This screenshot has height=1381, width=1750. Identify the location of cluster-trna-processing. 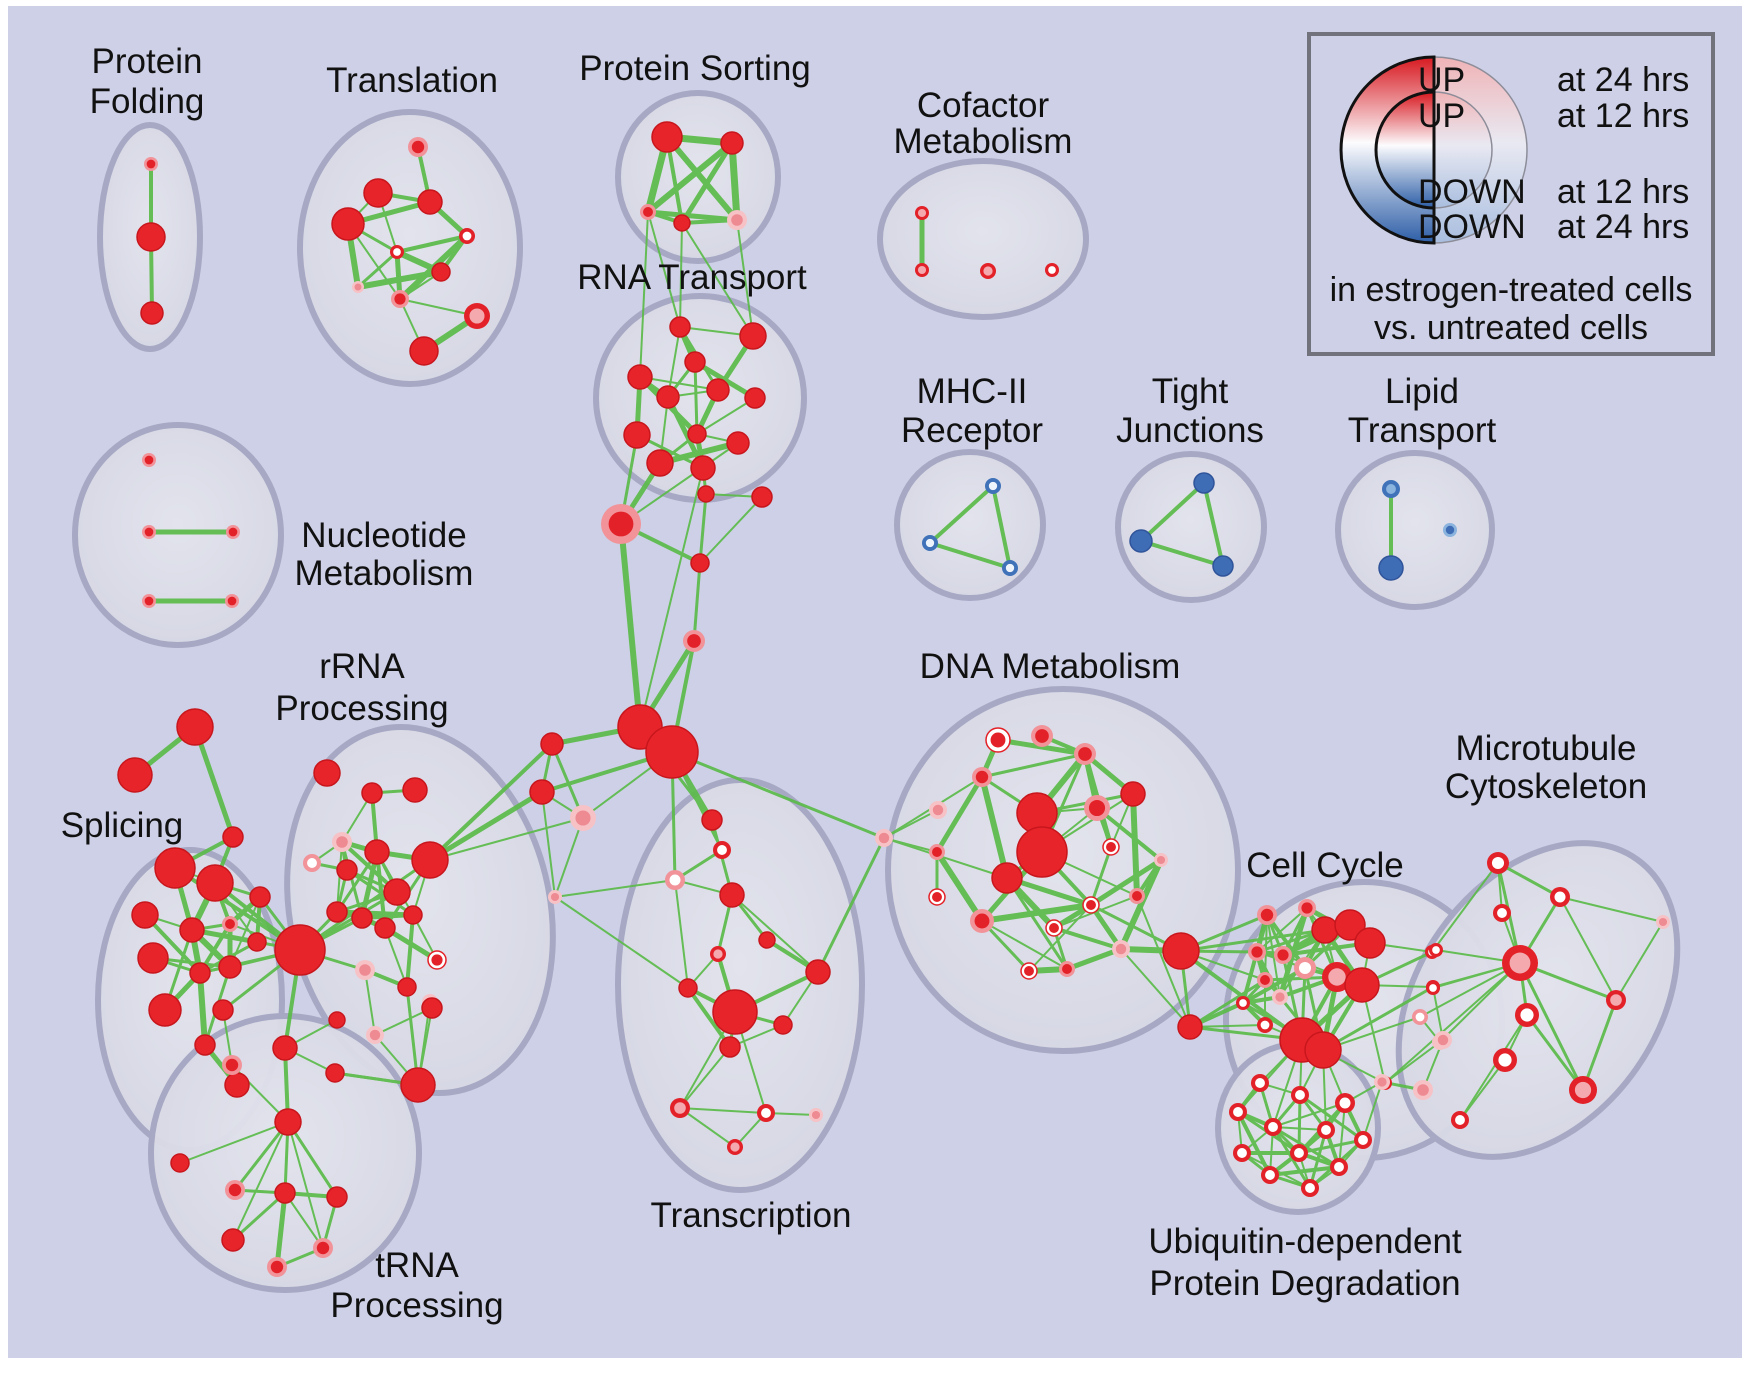
(285, 1153).